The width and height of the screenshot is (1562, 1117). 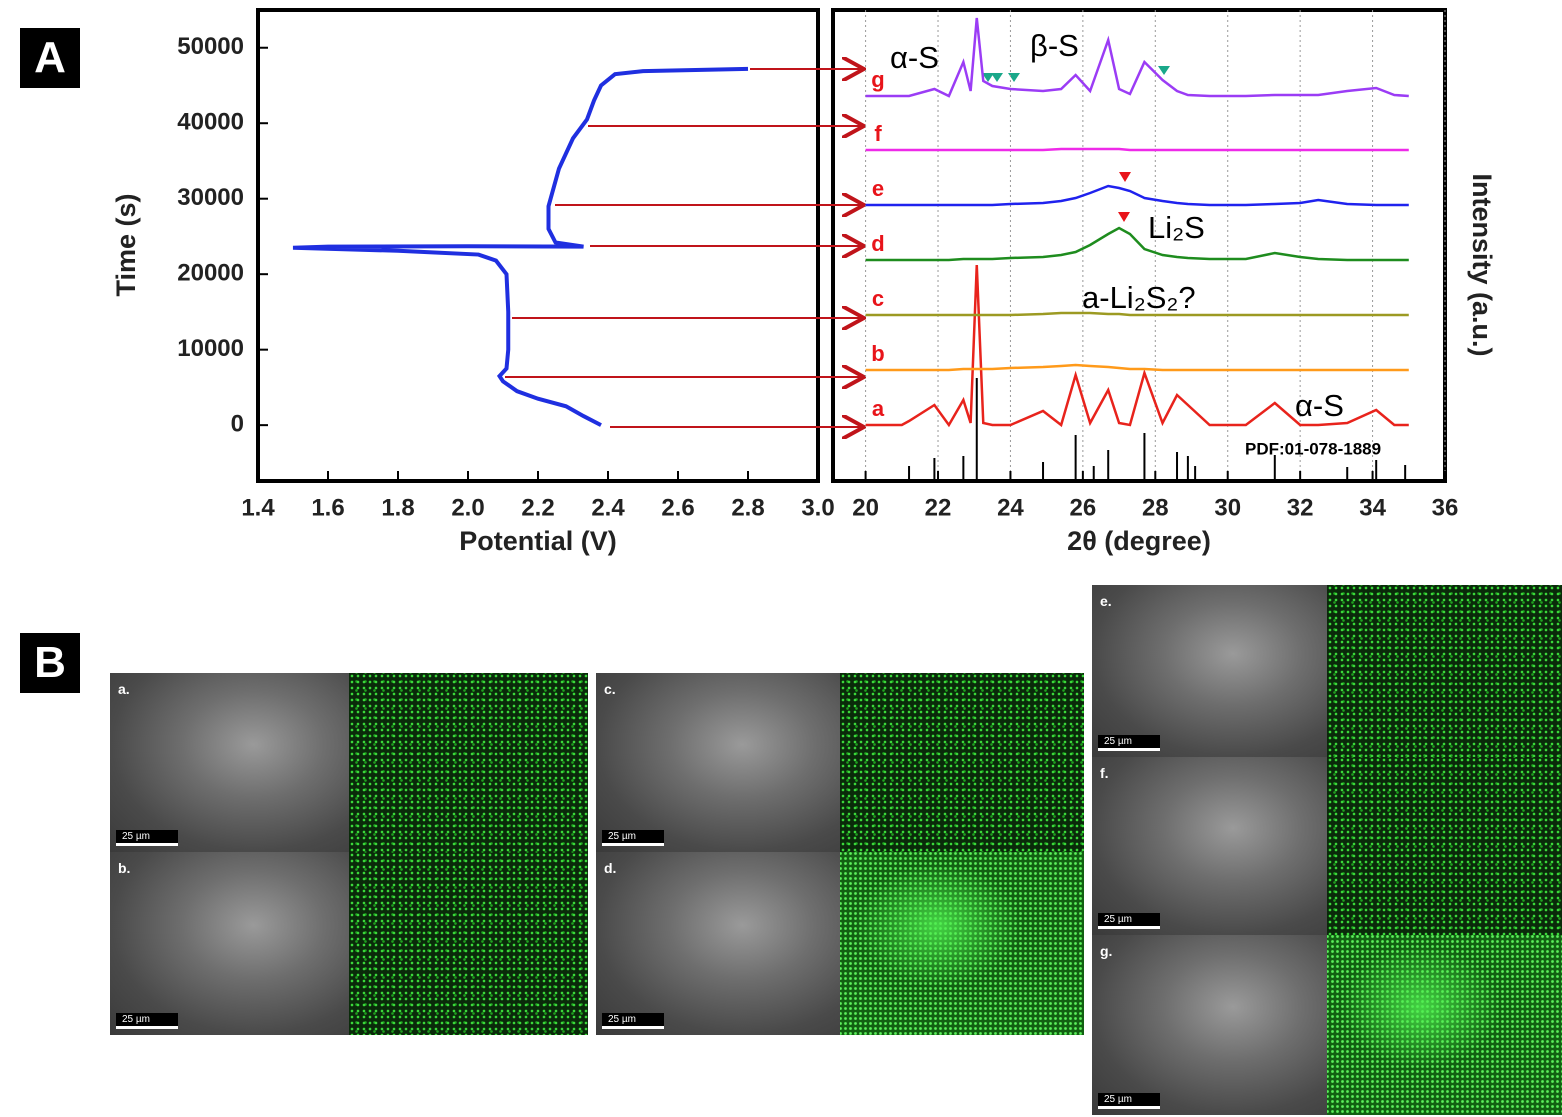 What do you see at coordinates (683, 248) in the screenshot?
I see `arrows` at bounding box center [683, 248].